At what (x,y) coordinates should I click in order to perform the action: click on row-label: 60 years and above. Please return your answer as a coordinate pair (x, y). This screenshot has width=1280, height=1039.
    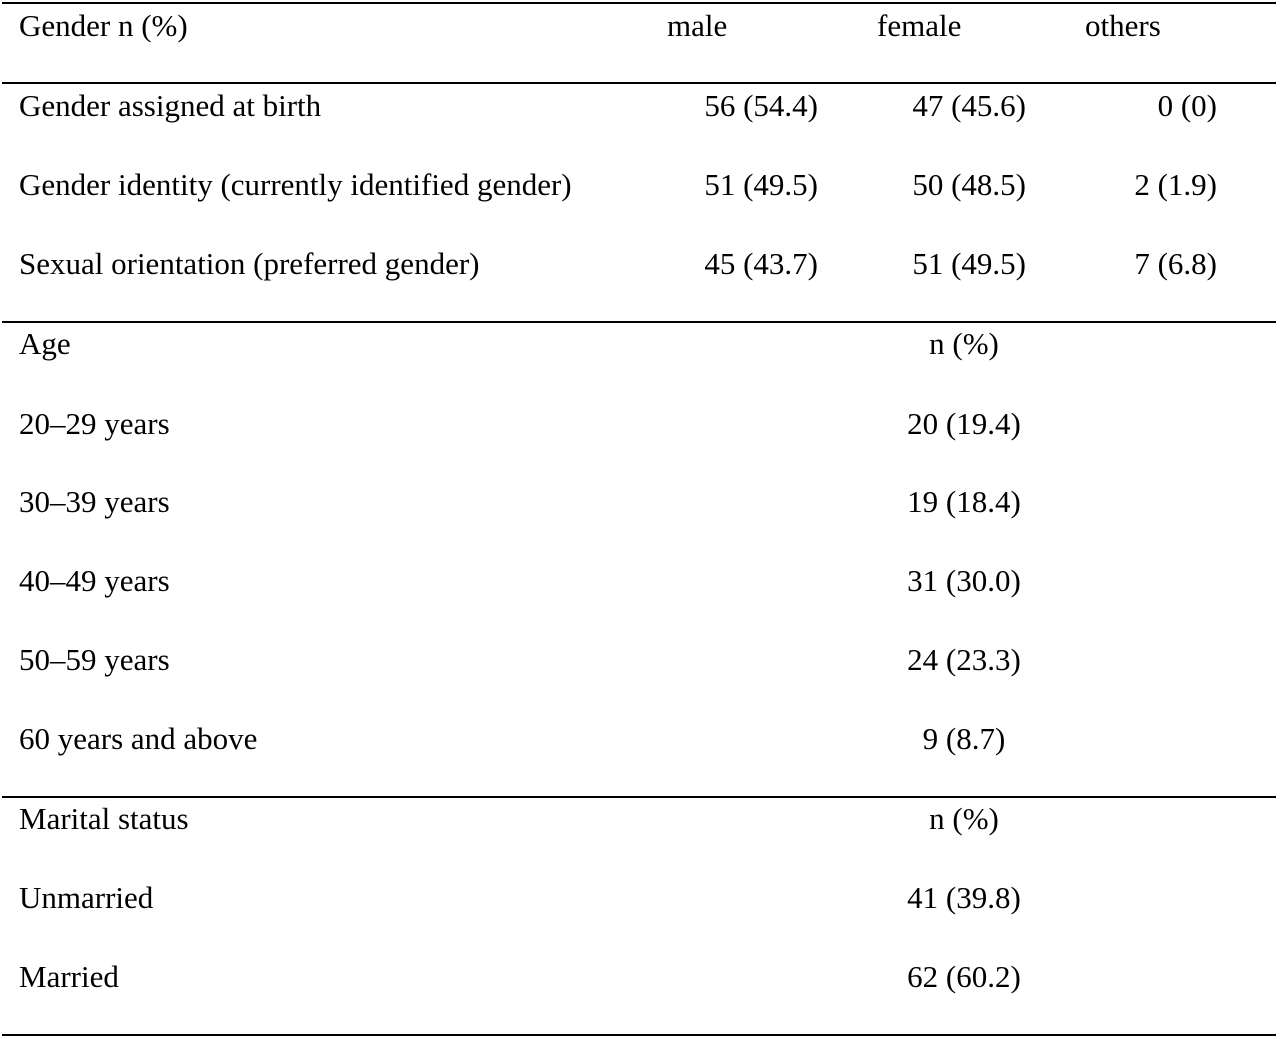
    Looking at the image, I should click on (138, 738).